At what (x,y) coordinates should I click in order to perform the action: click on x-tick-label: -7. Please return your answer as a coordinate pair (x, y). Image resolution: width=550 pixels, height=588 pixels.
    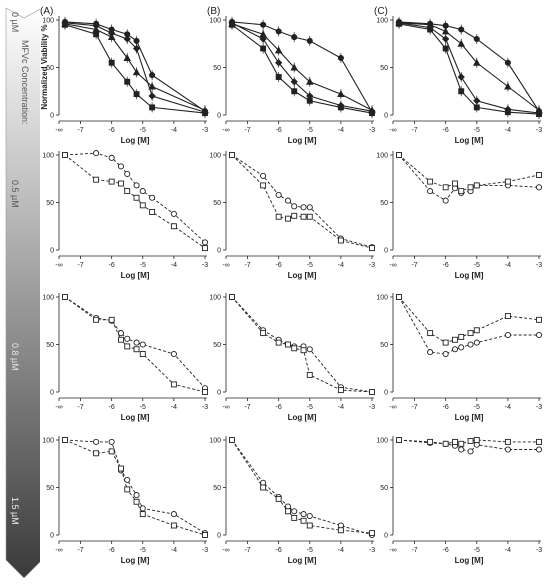
    Looking at the image, I should click on (414, 550).